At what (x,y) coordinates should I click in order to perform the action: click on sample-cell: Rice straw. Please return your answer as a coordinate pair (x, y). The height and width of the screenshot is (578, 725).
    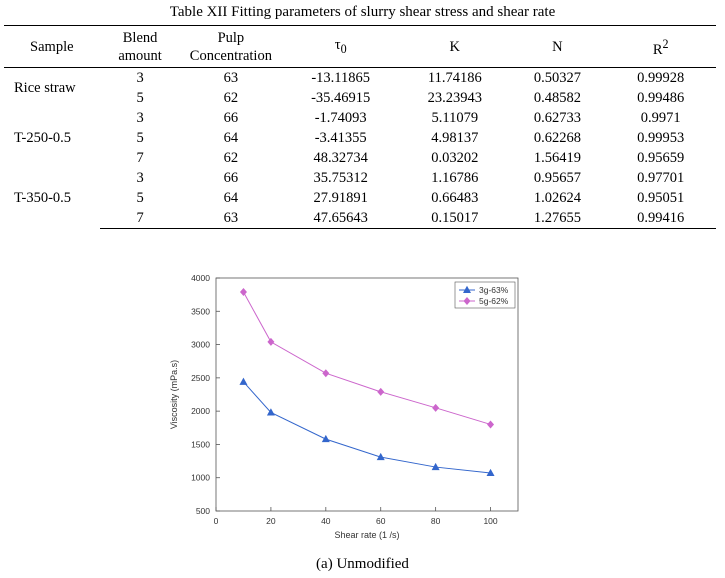
    Looking at the image, I should click on (45, 88).